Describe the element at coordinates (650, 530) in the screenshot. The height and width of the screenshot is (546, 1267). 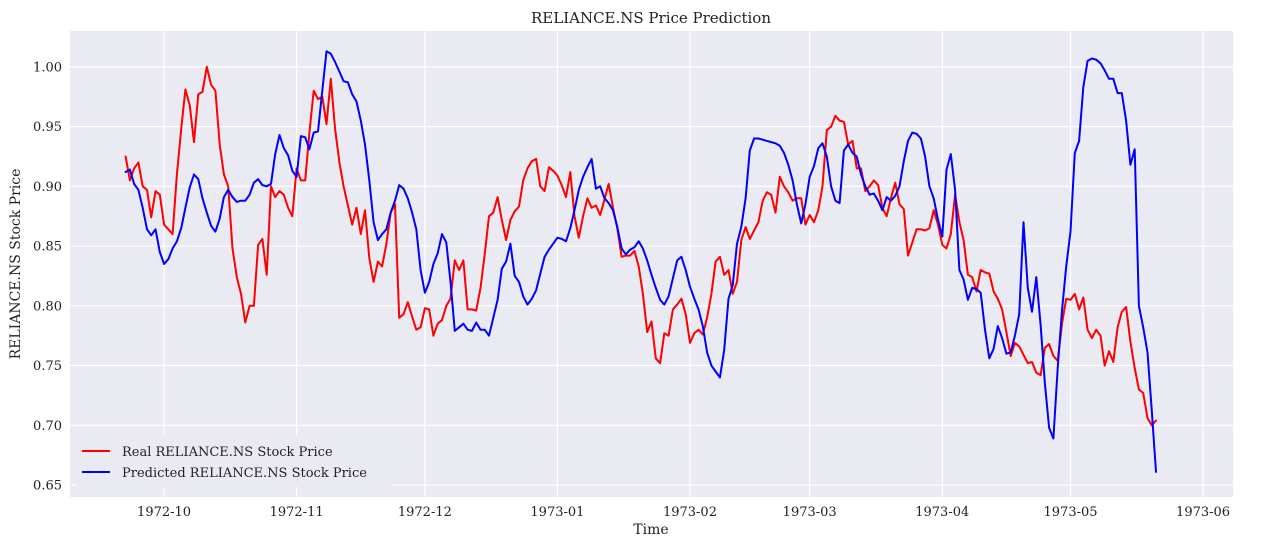
I see `x-axis-label: Time` at that location.